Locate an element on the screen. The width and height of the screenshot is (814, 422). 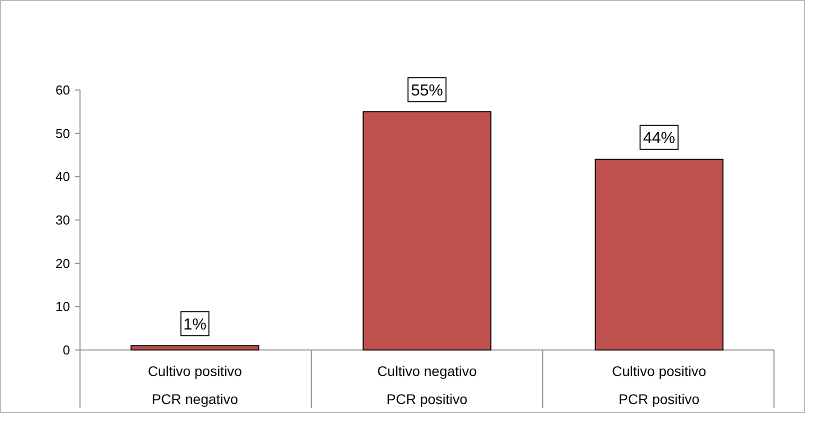
x-tick-label: Cultivo positivo PCR positivo is located at coordinates (659, 385).